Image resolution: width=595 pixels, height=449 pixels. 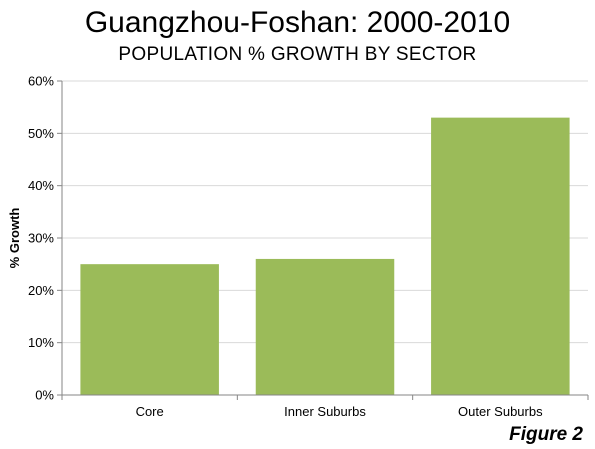 What do you see at coordinates (546, 434) in the screenshot?
I see `figure-label: Figure 2` at bounding box center [546, 434].